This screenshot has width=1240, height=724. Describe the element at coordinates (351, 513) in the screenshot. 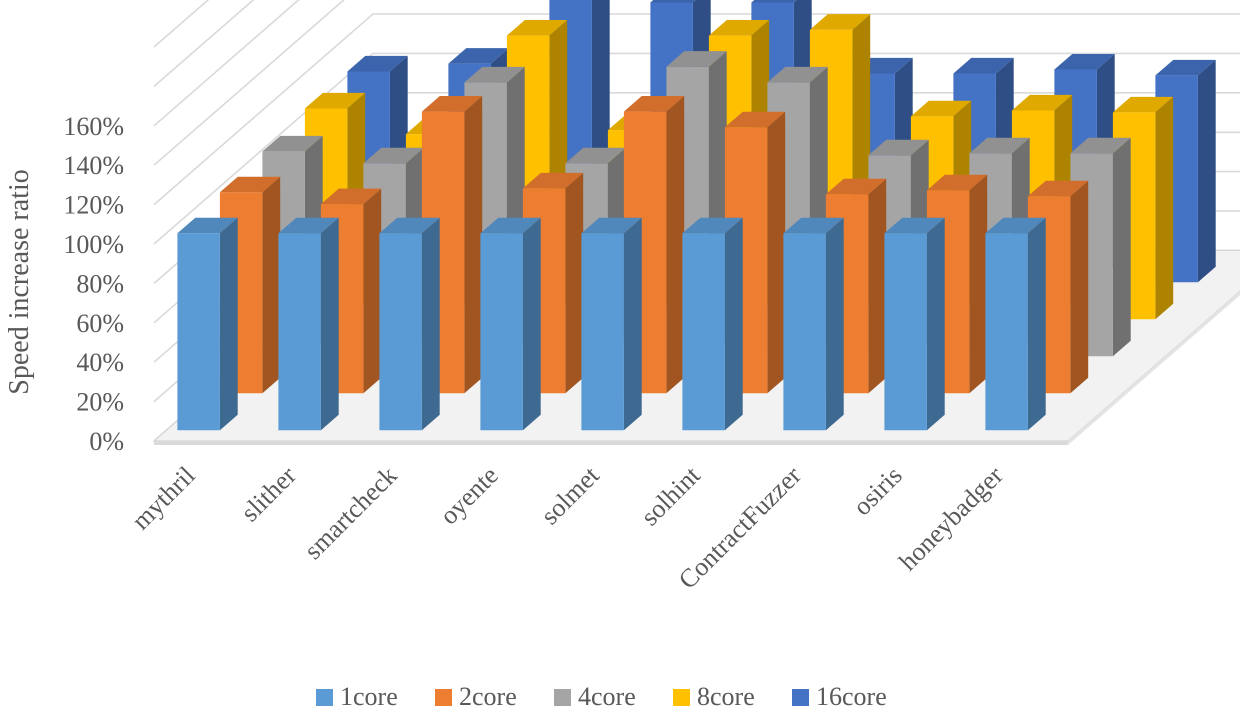

I see `category-label: smartcheck` at that location.